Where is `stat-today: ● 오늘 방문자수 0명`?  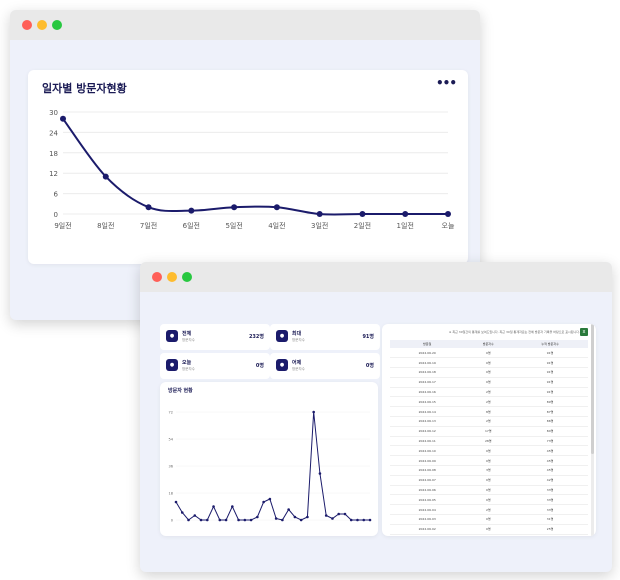
stat-today: ● 오늘 방문자수 0명 is located at coordinates (215, 366).